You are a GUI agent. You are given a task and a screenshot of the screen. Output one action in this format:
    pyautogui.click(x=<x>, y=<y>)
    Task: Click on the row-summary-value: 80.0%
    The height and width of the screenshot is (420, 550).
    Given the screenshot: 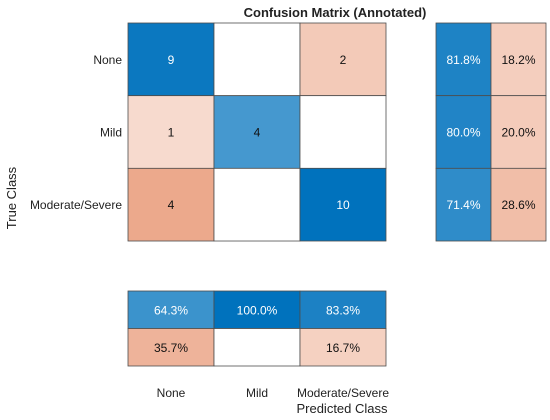 What is the action you would take?
    pyautogui.click(x=463, y=133)
    